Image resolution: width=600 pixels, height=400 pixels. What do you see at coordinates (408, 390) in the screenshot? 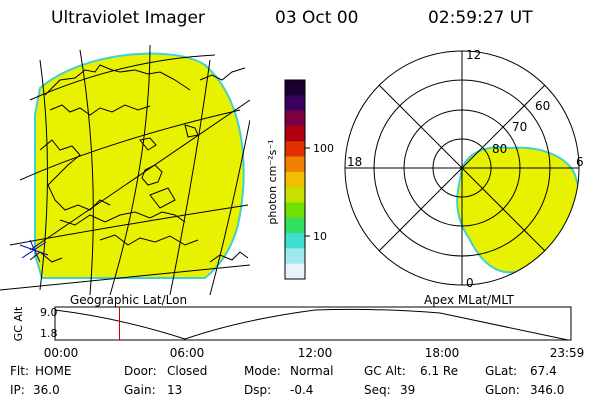
I see `seq-value: 39` at bounding box center [408, 390].